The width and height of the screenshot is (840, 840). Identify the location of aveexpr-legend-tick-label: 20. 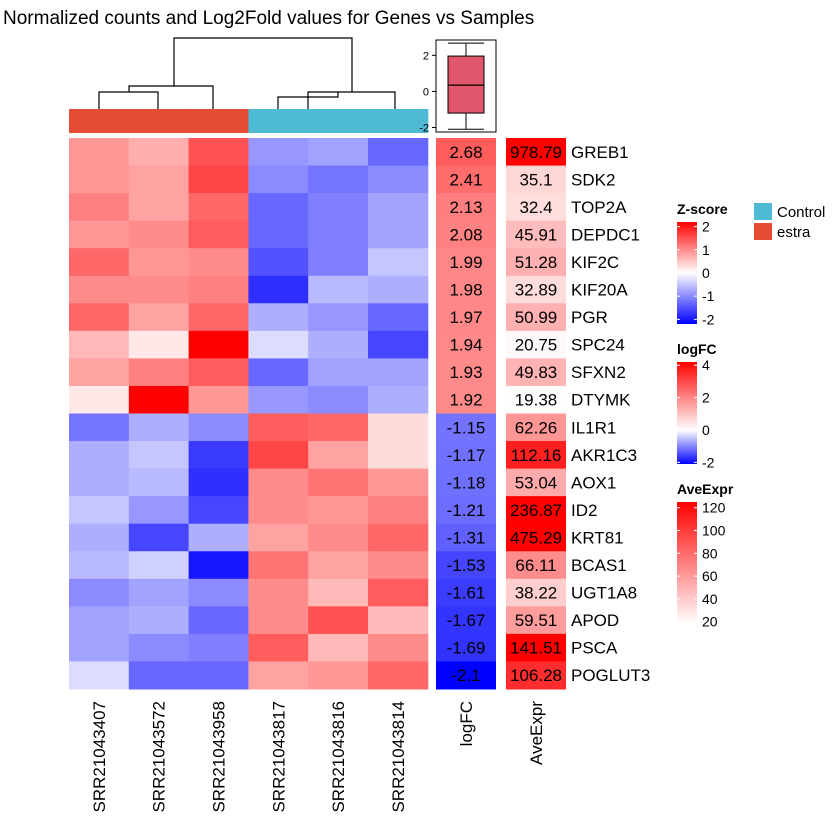
(710, 622).